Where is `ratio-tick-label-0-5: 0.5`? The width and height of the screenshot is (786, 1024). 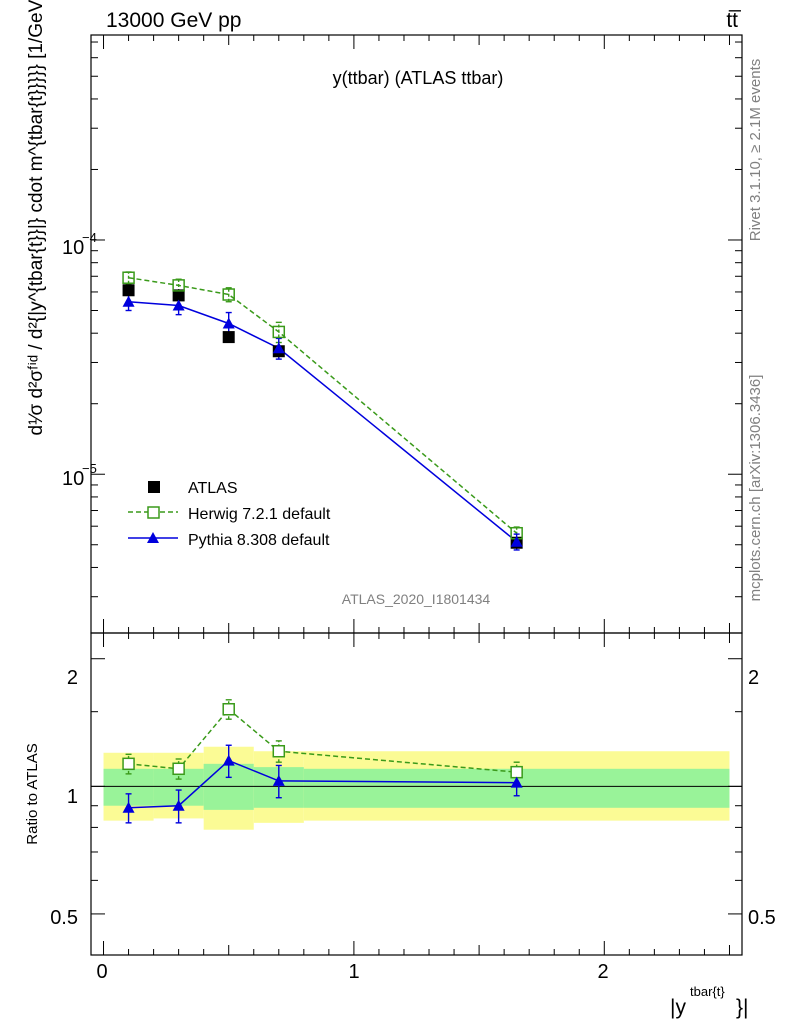 ratio-tick-label-0-5: 0.5 is located at coordinates (64, 918).